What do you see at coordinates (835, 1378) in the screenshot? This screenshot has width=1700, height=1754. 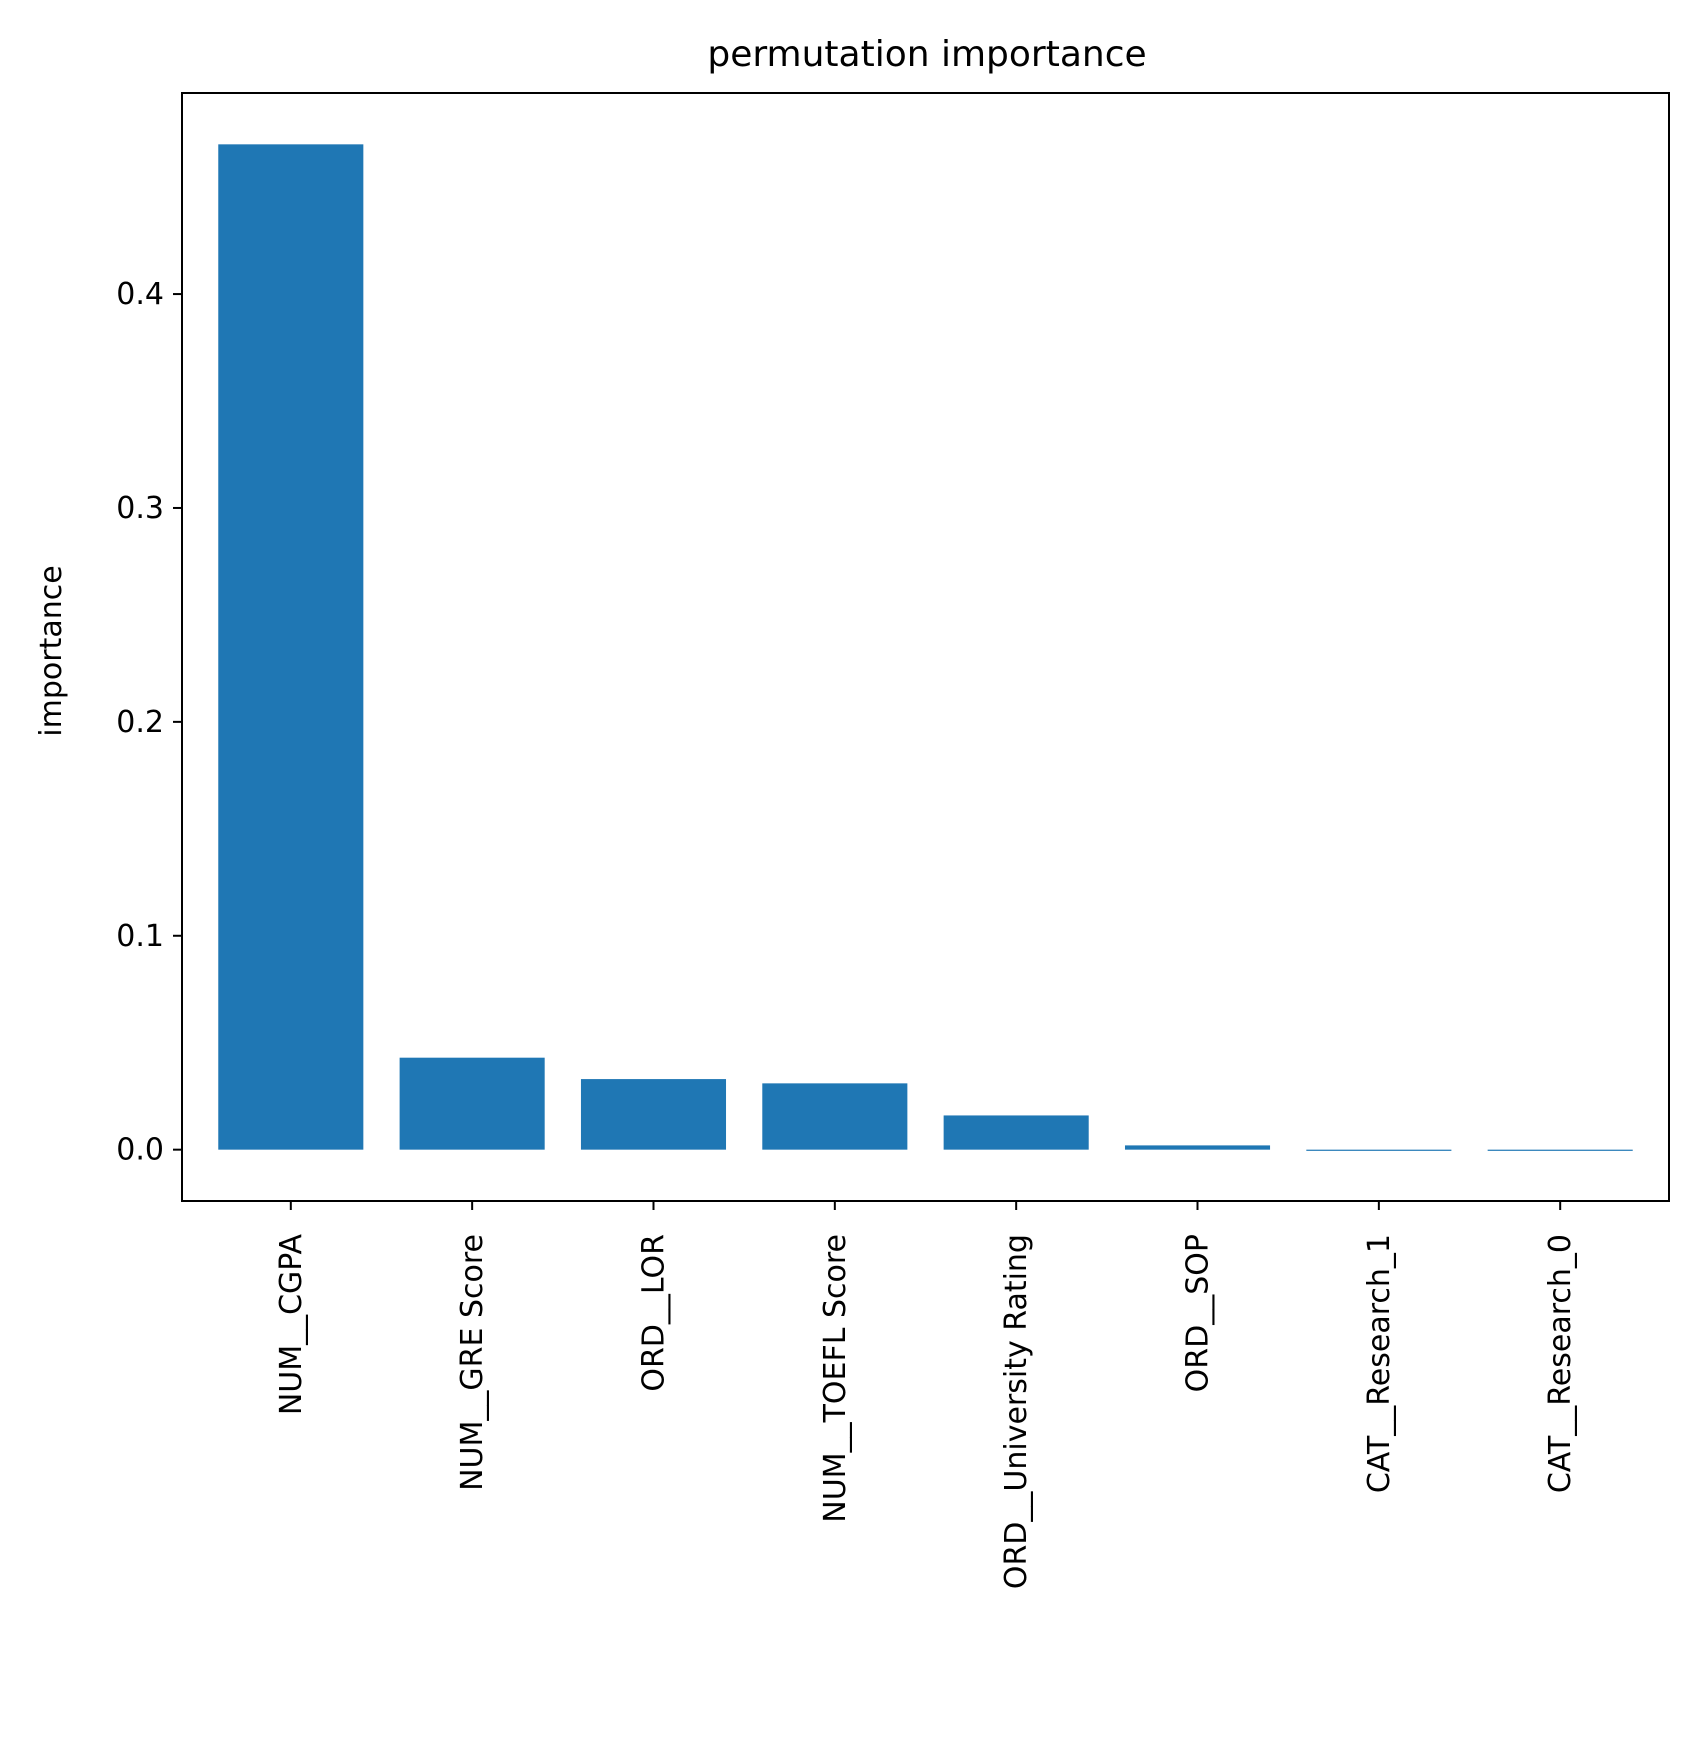 I see `x-tick-label-3: NUM__TOEFL Score` at bounding box center [835, 1378].